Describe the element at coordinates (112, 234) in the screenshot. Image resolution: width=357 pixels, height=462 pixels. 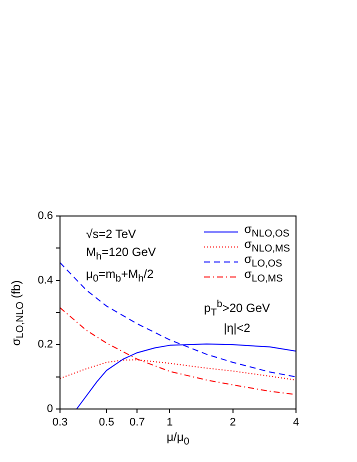
I see `annotation: √s=2 TeV` at that location.